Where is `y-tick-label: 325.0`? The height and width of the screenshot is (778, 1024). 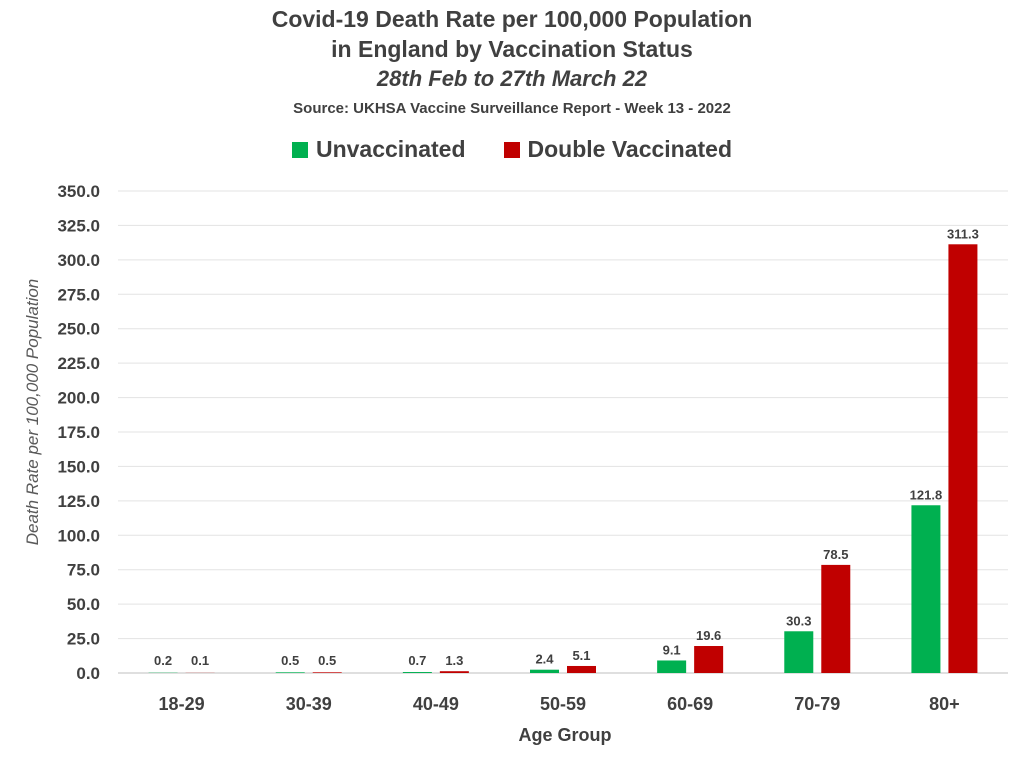 y-tick-label: 325.0 is located at coordinates (78, 225).